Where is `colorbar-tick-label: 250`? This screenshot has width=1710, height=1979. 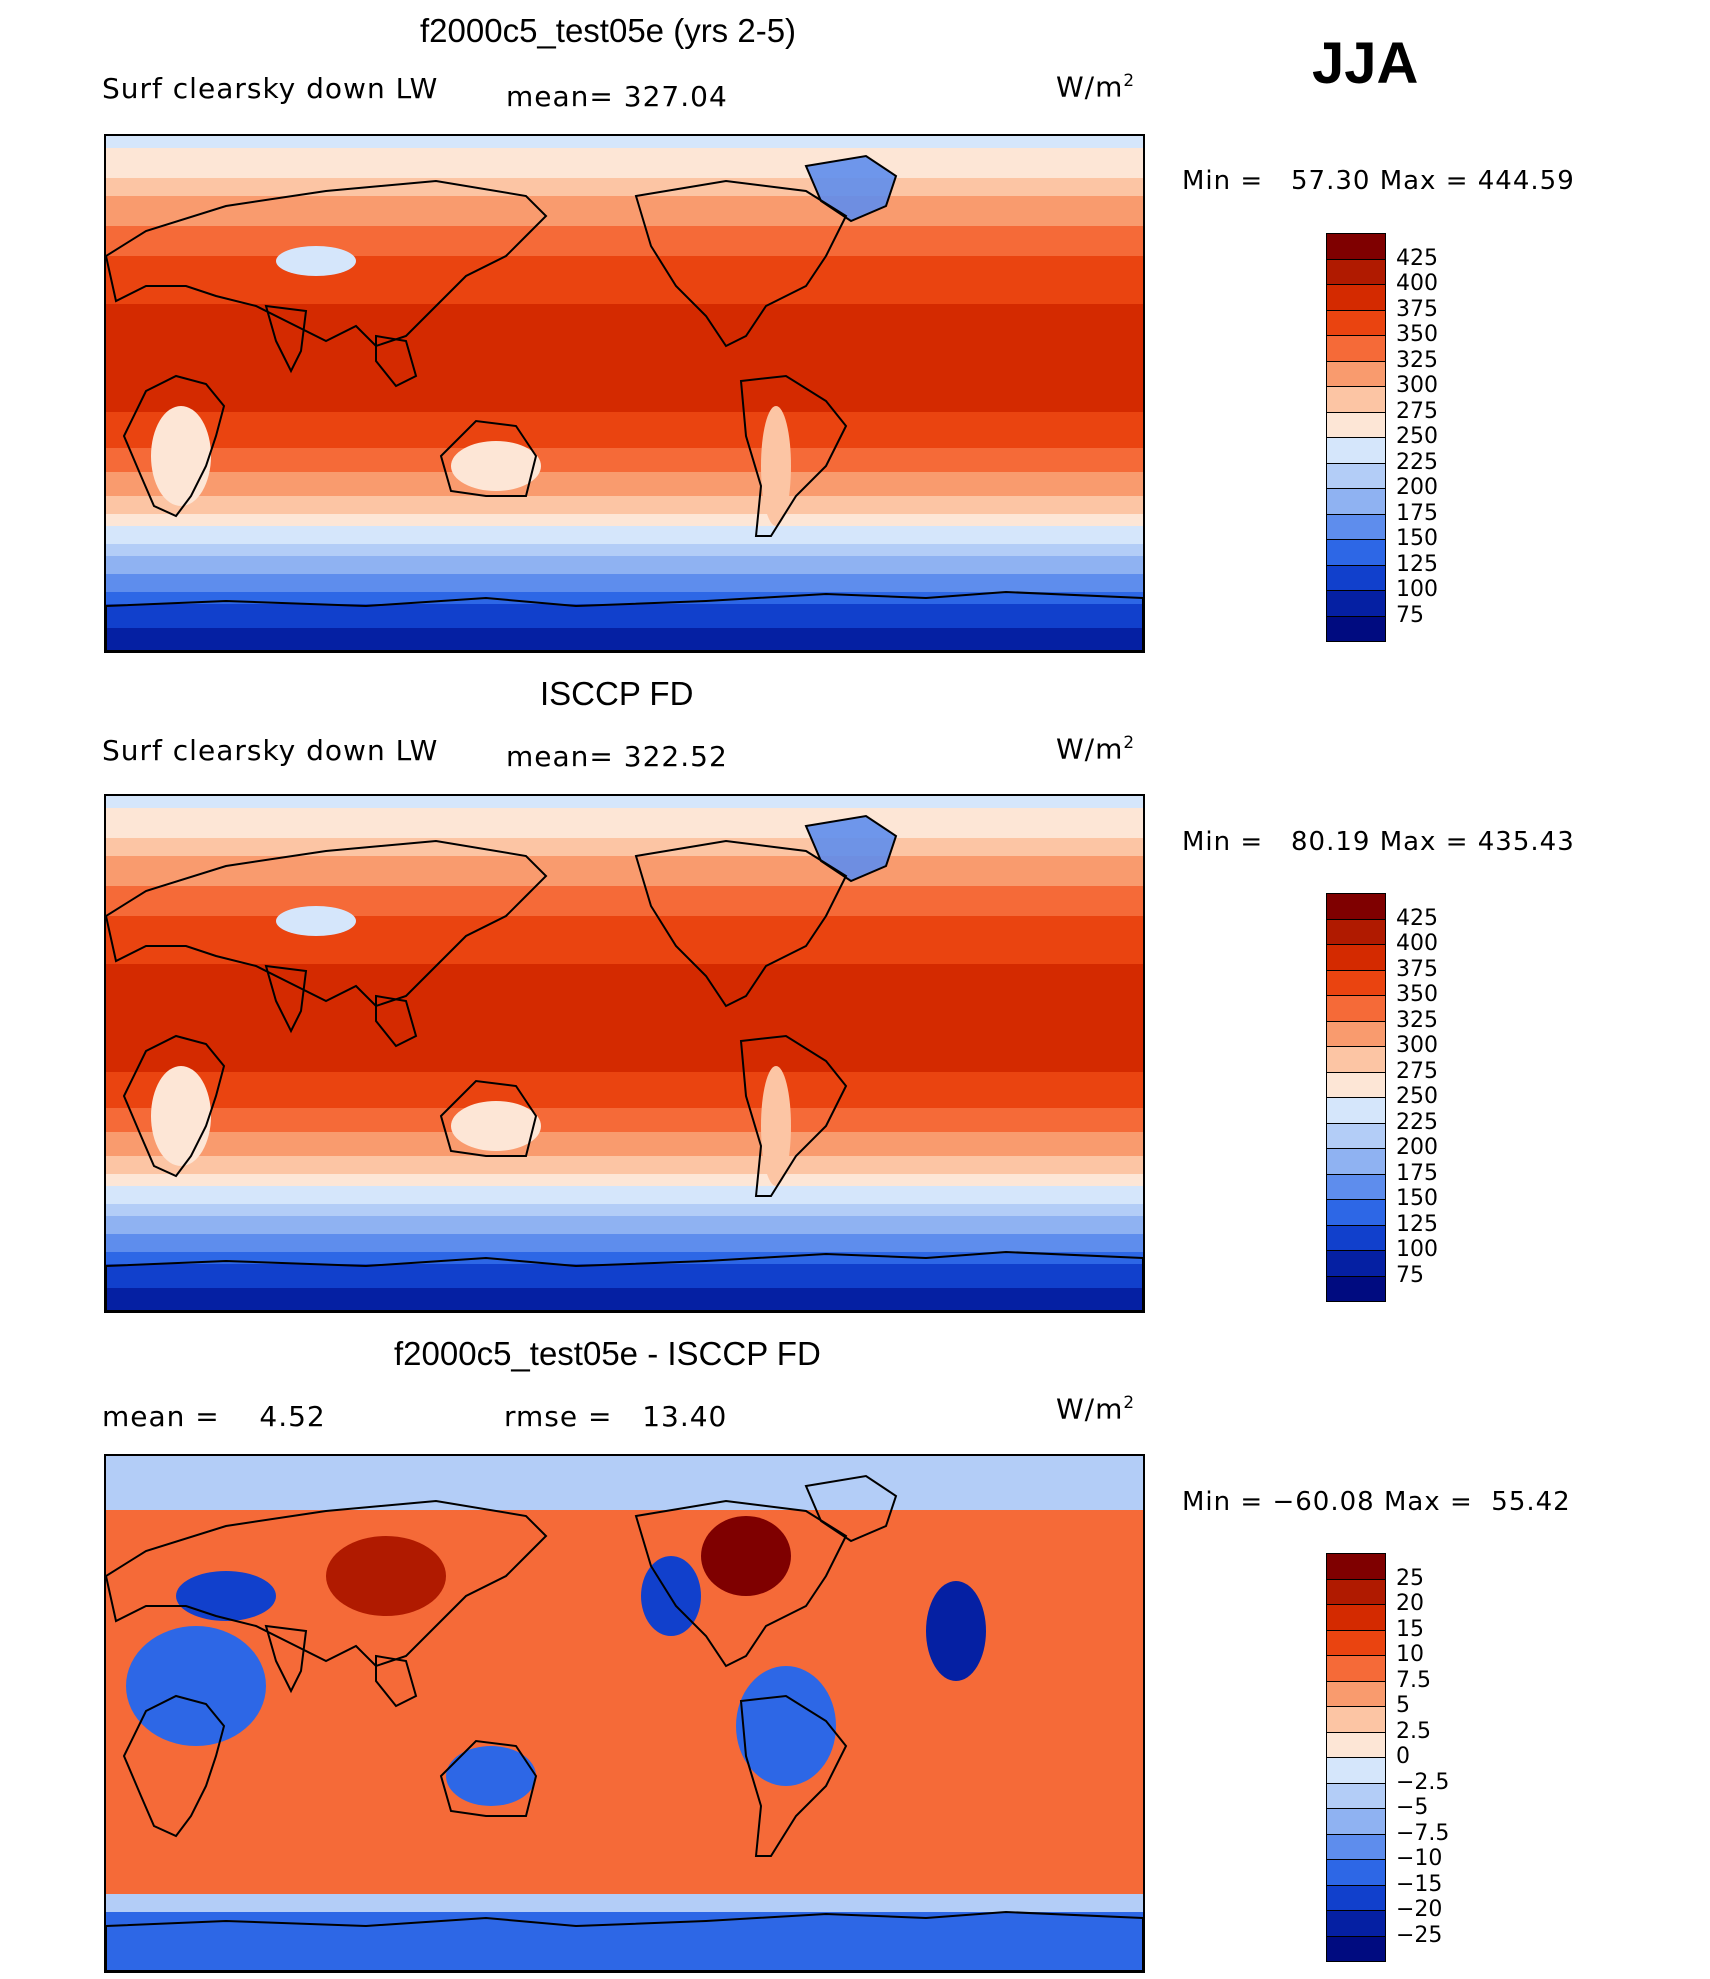 colorbar-tick-label: 250 is located at coordinates (1417, 436).